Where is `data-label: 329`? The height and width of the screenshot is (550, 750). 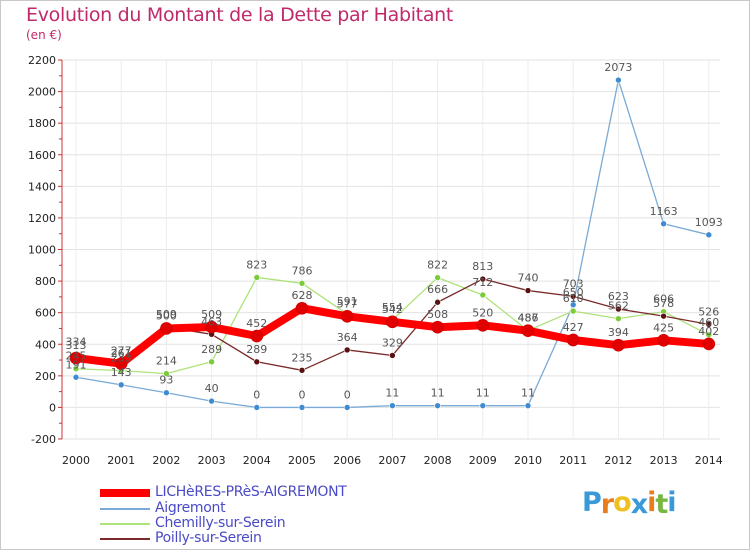 data-label: 329 is located at coordinates (392, 342).